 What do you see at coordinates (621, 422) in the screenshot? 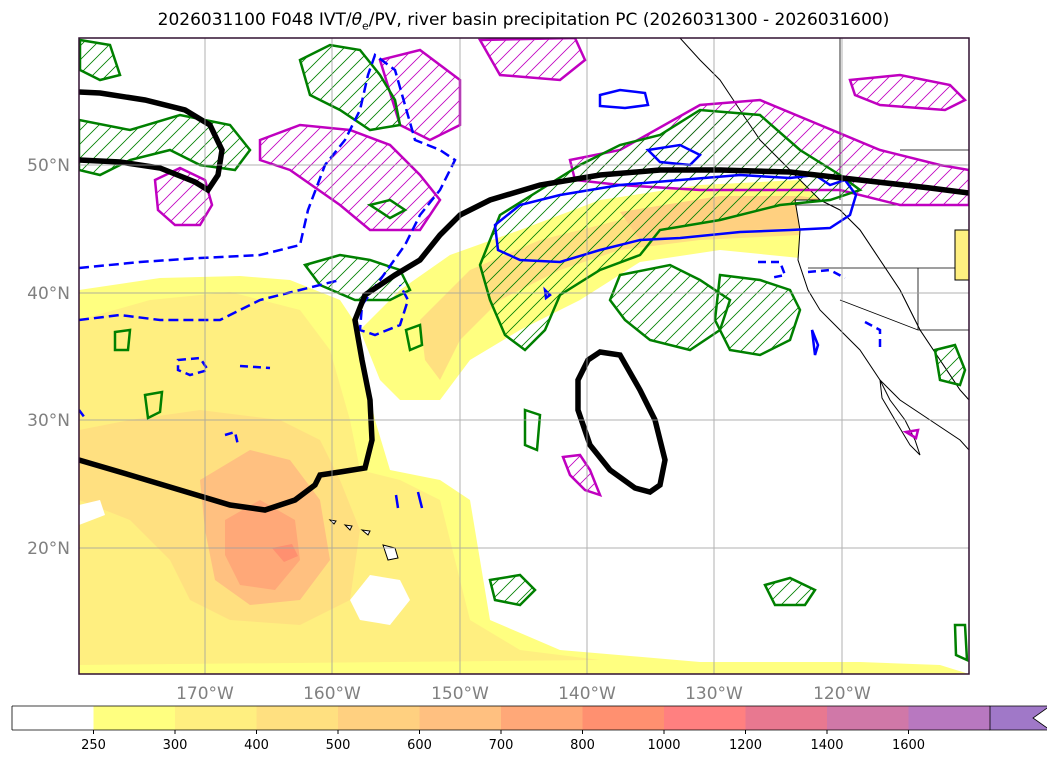
I see `black-contour-oval` at bounding box center [621, 422].